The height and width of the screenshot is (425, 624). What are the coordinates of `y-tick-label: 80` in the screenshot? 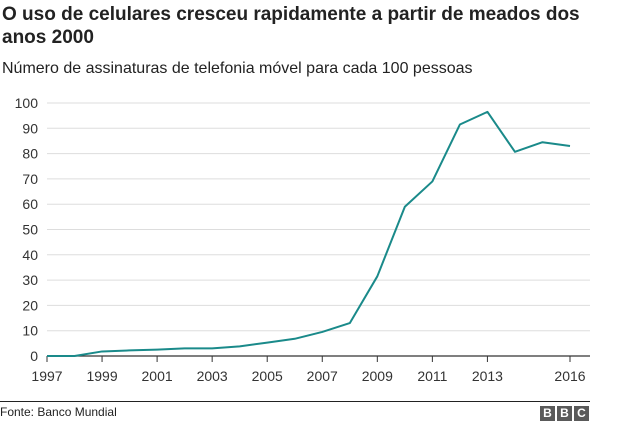 It's located at (30, 154).